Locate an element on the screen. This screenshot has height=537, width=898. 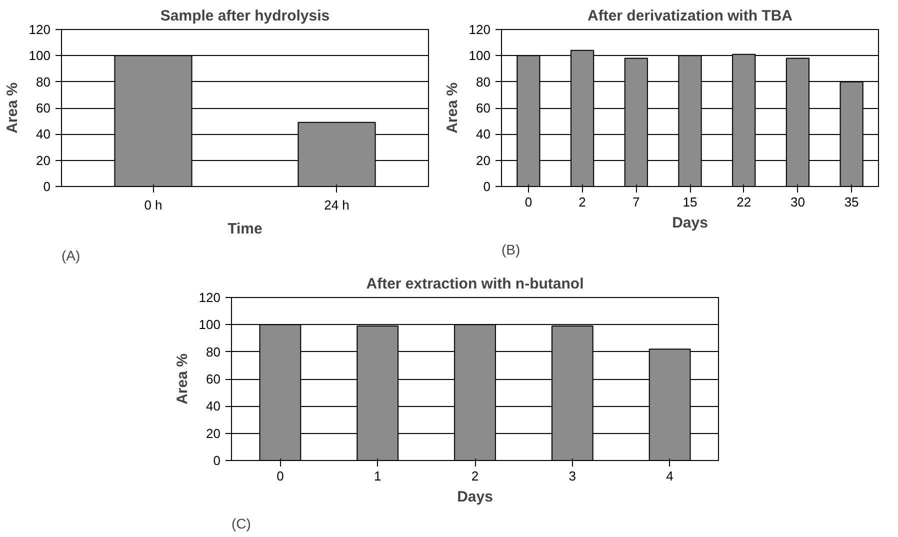
text: (C) is located at coordinates (241, 524).